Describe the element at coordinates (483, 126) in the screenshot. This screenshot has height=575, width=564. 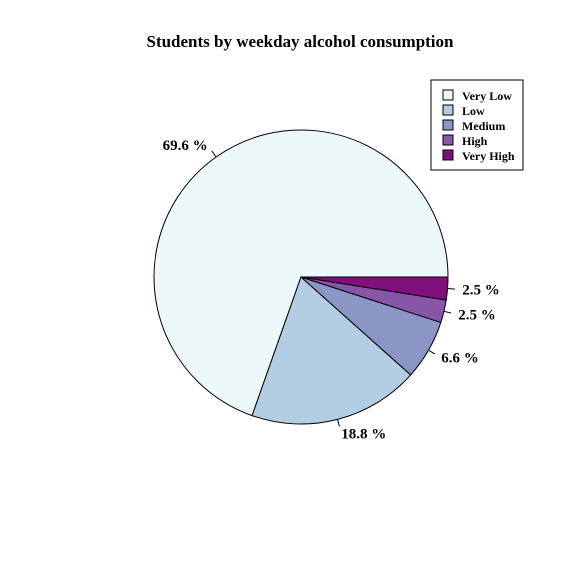
I see `legend-label-medium: Medium` at that location.